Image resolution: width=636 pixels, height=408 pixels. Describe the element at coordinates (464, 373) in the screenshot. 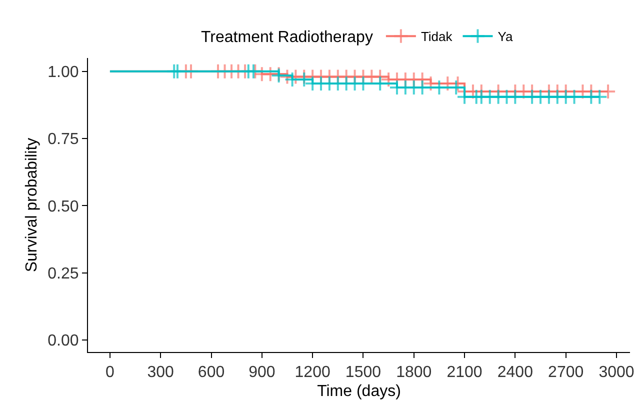

I see `x-tick-label: 2100` at that location.